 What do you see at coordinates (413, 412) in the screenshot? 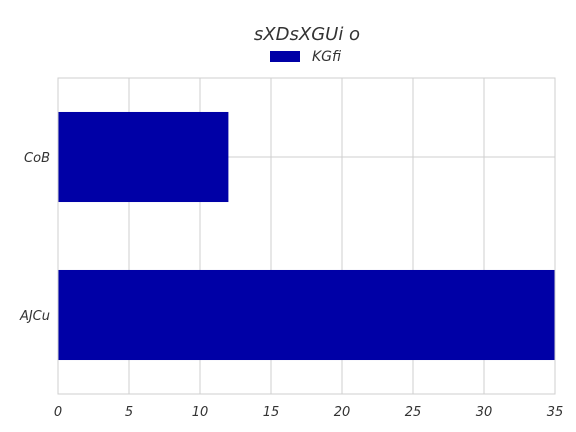
I see `x-tick-label: 25` at bounding box center [413, 412].